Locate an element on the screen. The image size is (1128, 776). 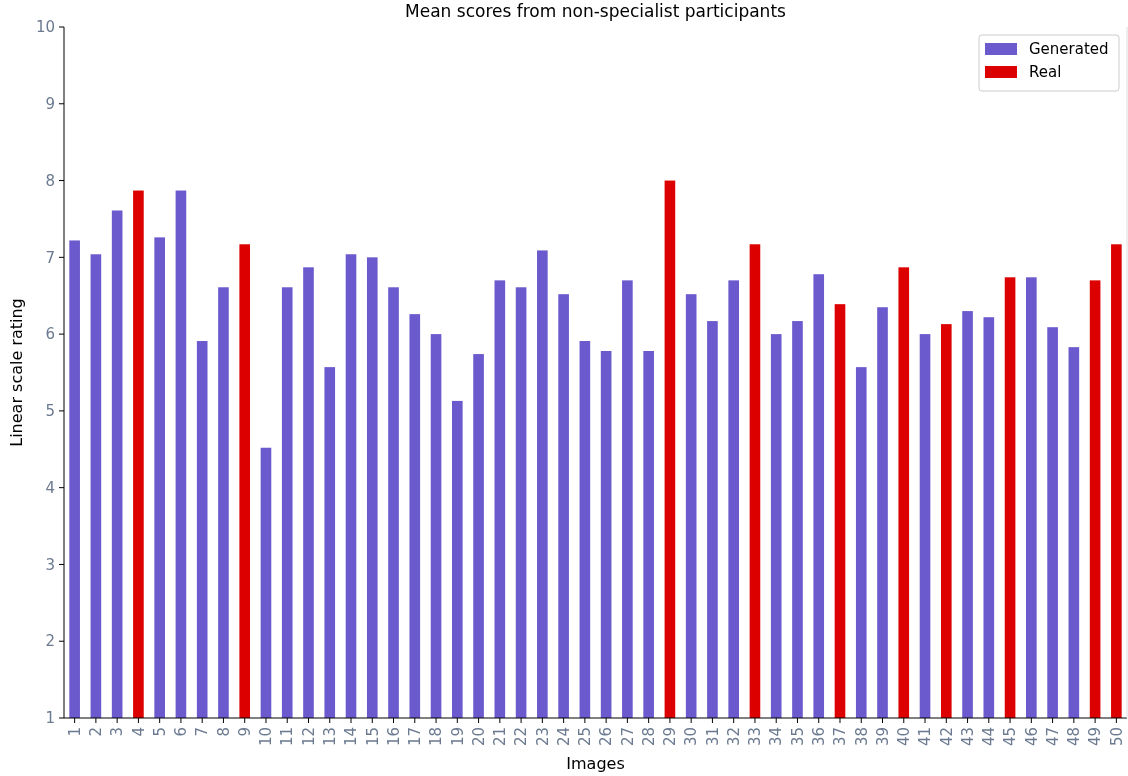
x-tick-label: 38 is located at coordinates (861, 737).